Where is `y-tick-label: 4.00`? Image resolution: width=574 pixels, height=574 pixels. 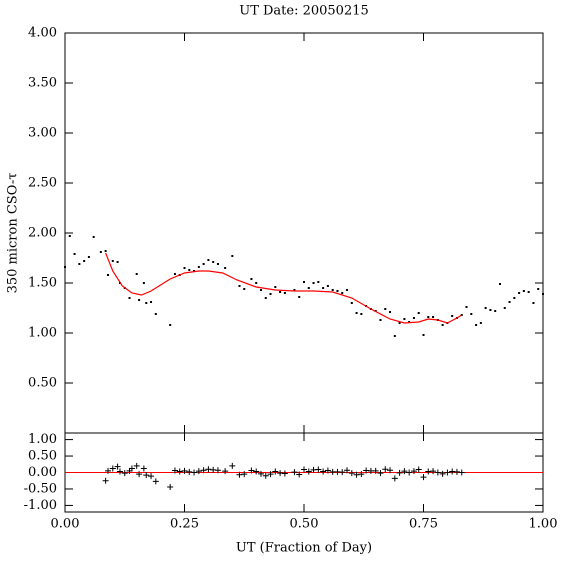
y-tick-label: 4.00 is located at coordinates (42, 33).